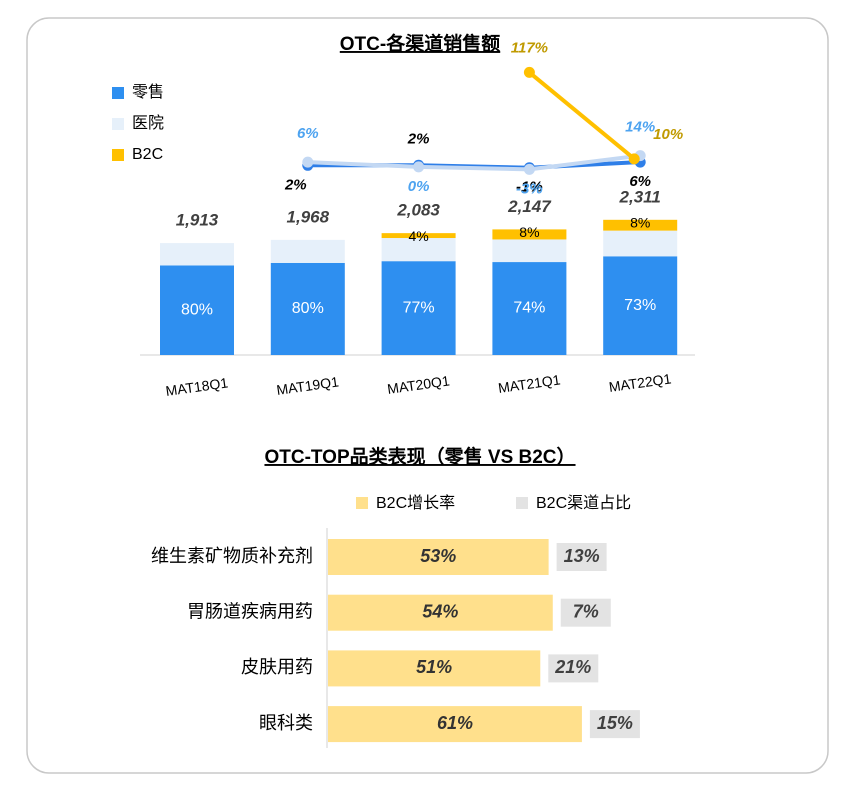  What do you see at coordinates (640, 196) in the screenshot?
I see `total-label: 2,311` at bounding box center [640, 196].